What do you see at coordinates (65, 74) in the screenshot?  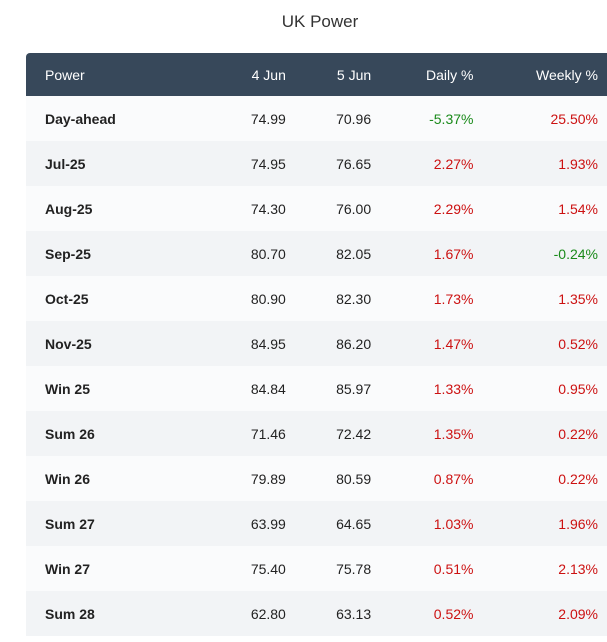 I see `column-header-power: Power` at bounding box center [65, 74].